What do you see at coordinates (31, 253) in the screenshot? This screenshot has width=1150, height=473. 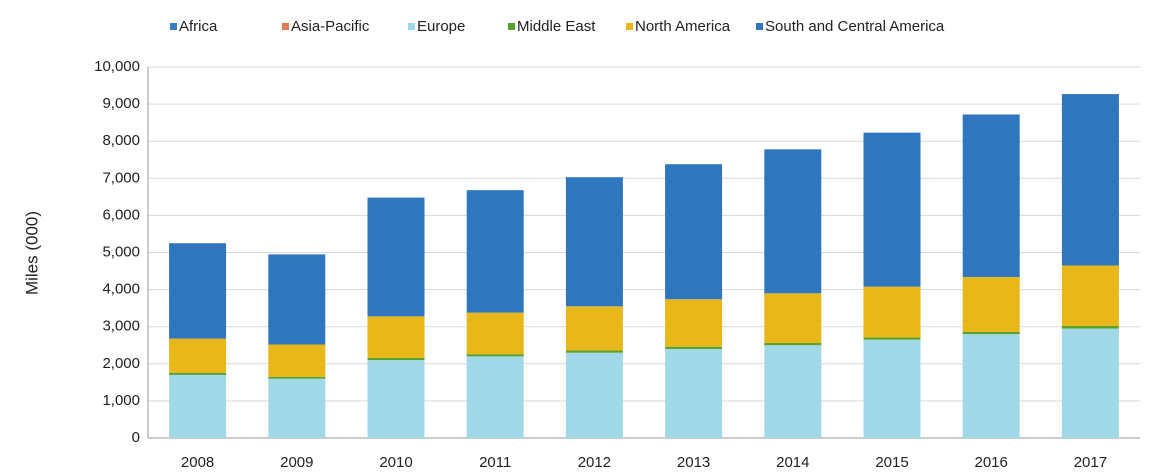 I see `y-axis-title: Miles (000)` at bounding box center [31, 253].